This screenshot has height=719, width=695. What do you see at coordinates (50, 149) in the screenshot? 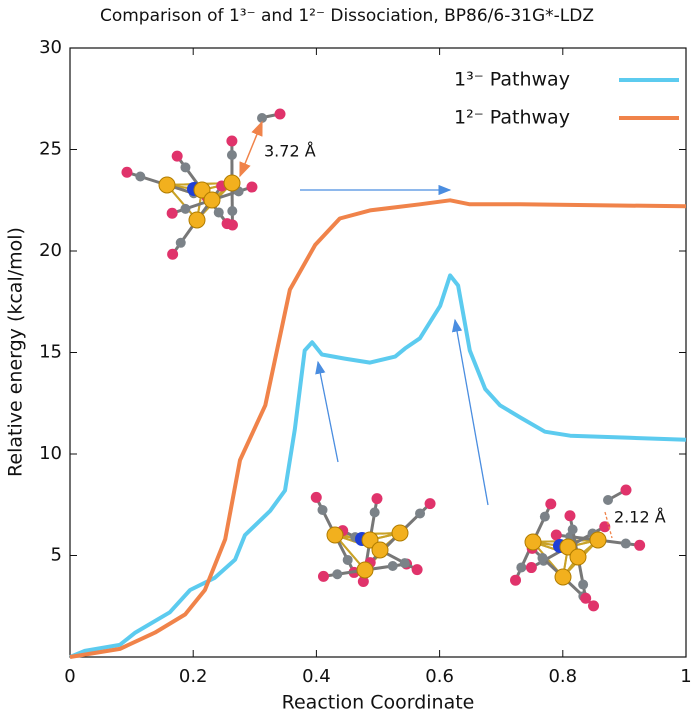
I see `y-tick-label: 25` at bounding box center [50, 149].